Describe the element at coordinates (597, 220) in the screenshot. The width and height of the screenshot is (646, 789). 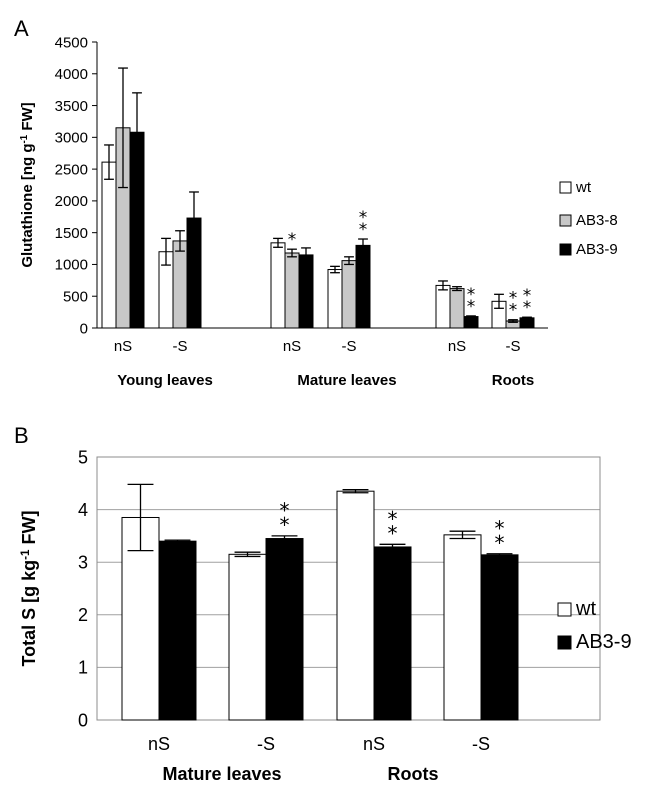
I see `legend-label: AB3-8` at that location.